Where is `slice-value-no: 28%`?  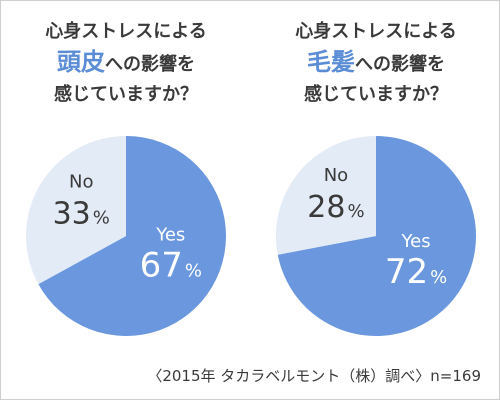
slice-value-no: 28% is located at coordinates (335, 207).